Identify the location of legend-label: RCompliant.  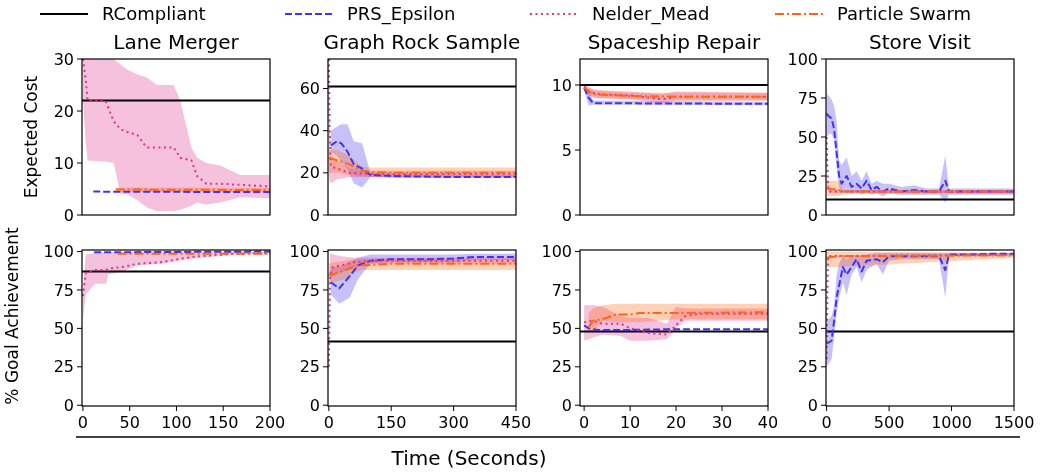
(154, 14).